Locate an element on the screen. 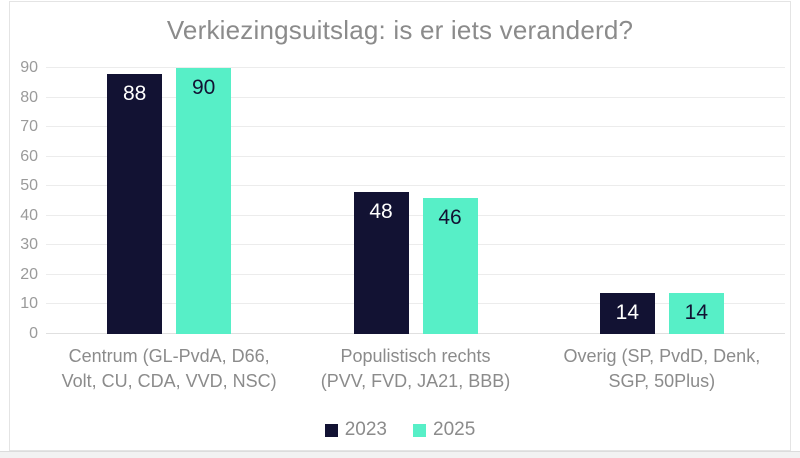 The height and width of the screenshot is (458, 800). legend-label: 2025 is located at coordinates (454, 429).